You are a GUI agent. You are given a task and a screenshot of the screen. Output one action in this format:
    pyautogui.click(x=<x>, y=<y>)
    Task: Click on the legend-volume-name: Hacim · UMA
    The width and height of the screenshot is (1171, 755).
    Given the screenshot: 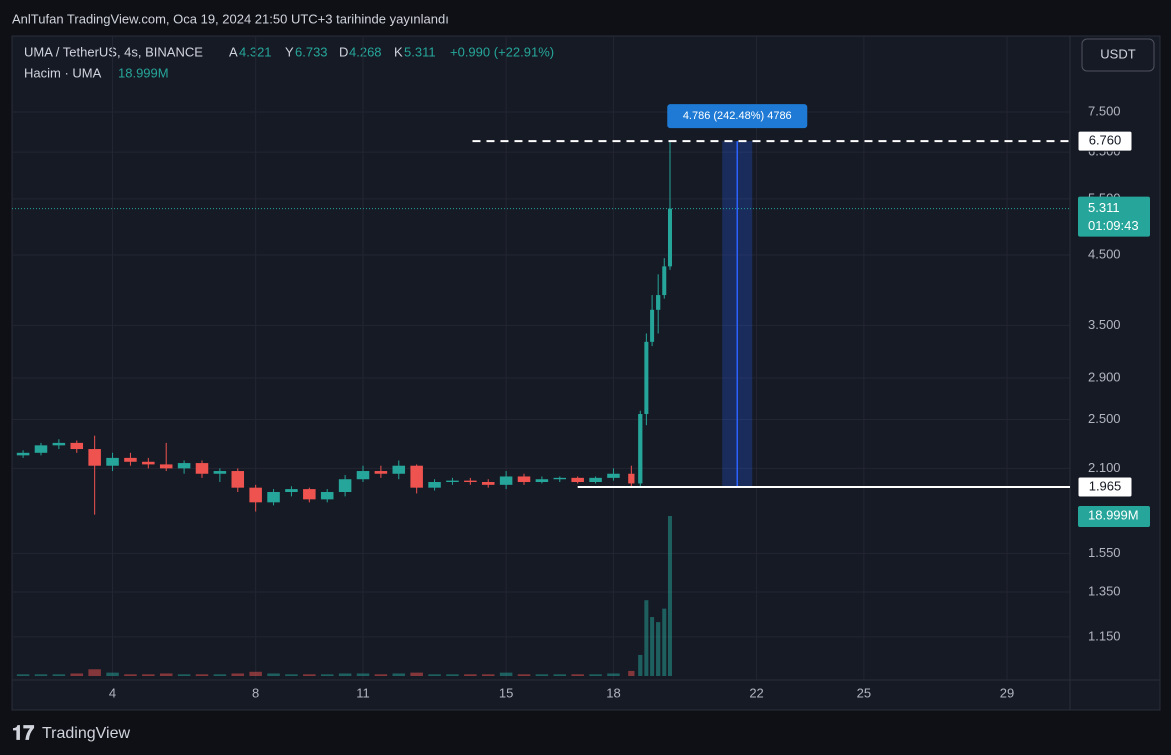 What is the action you would take?
    pyautogui.click(x=63, y=72)
    